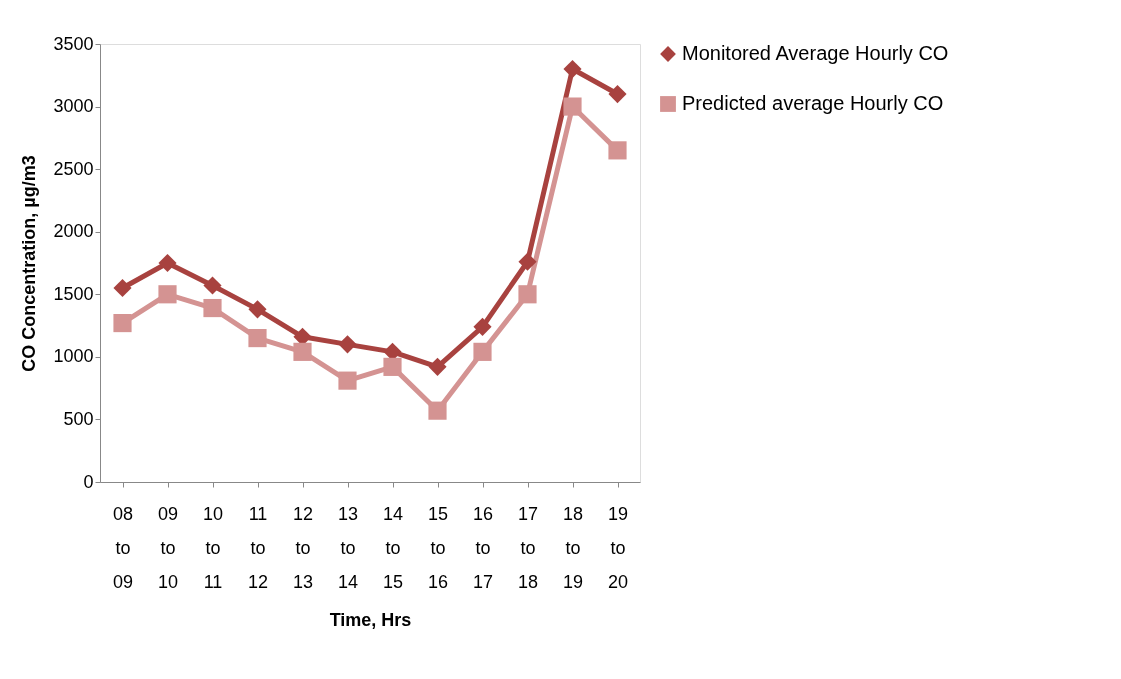 The image size is (1121, 679). What do you see at coordinates (573, 547) in the screenshot?
I see `x-tick-label: 18 to 19` at bounding box center [573, 547].